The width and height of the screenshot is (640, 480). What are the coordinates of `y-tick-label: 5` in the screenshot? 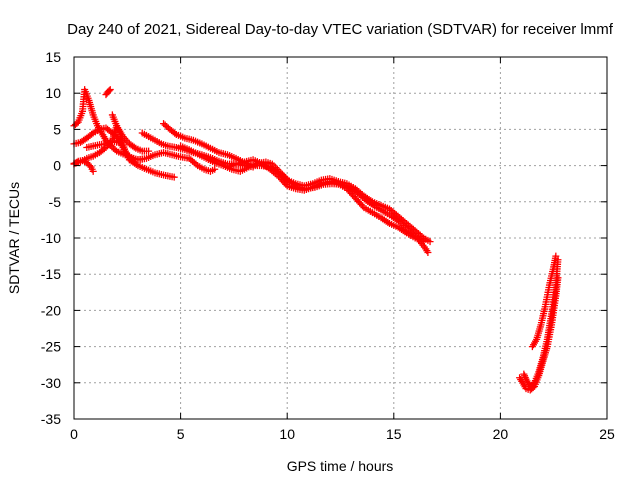 It's located at (57, 129).